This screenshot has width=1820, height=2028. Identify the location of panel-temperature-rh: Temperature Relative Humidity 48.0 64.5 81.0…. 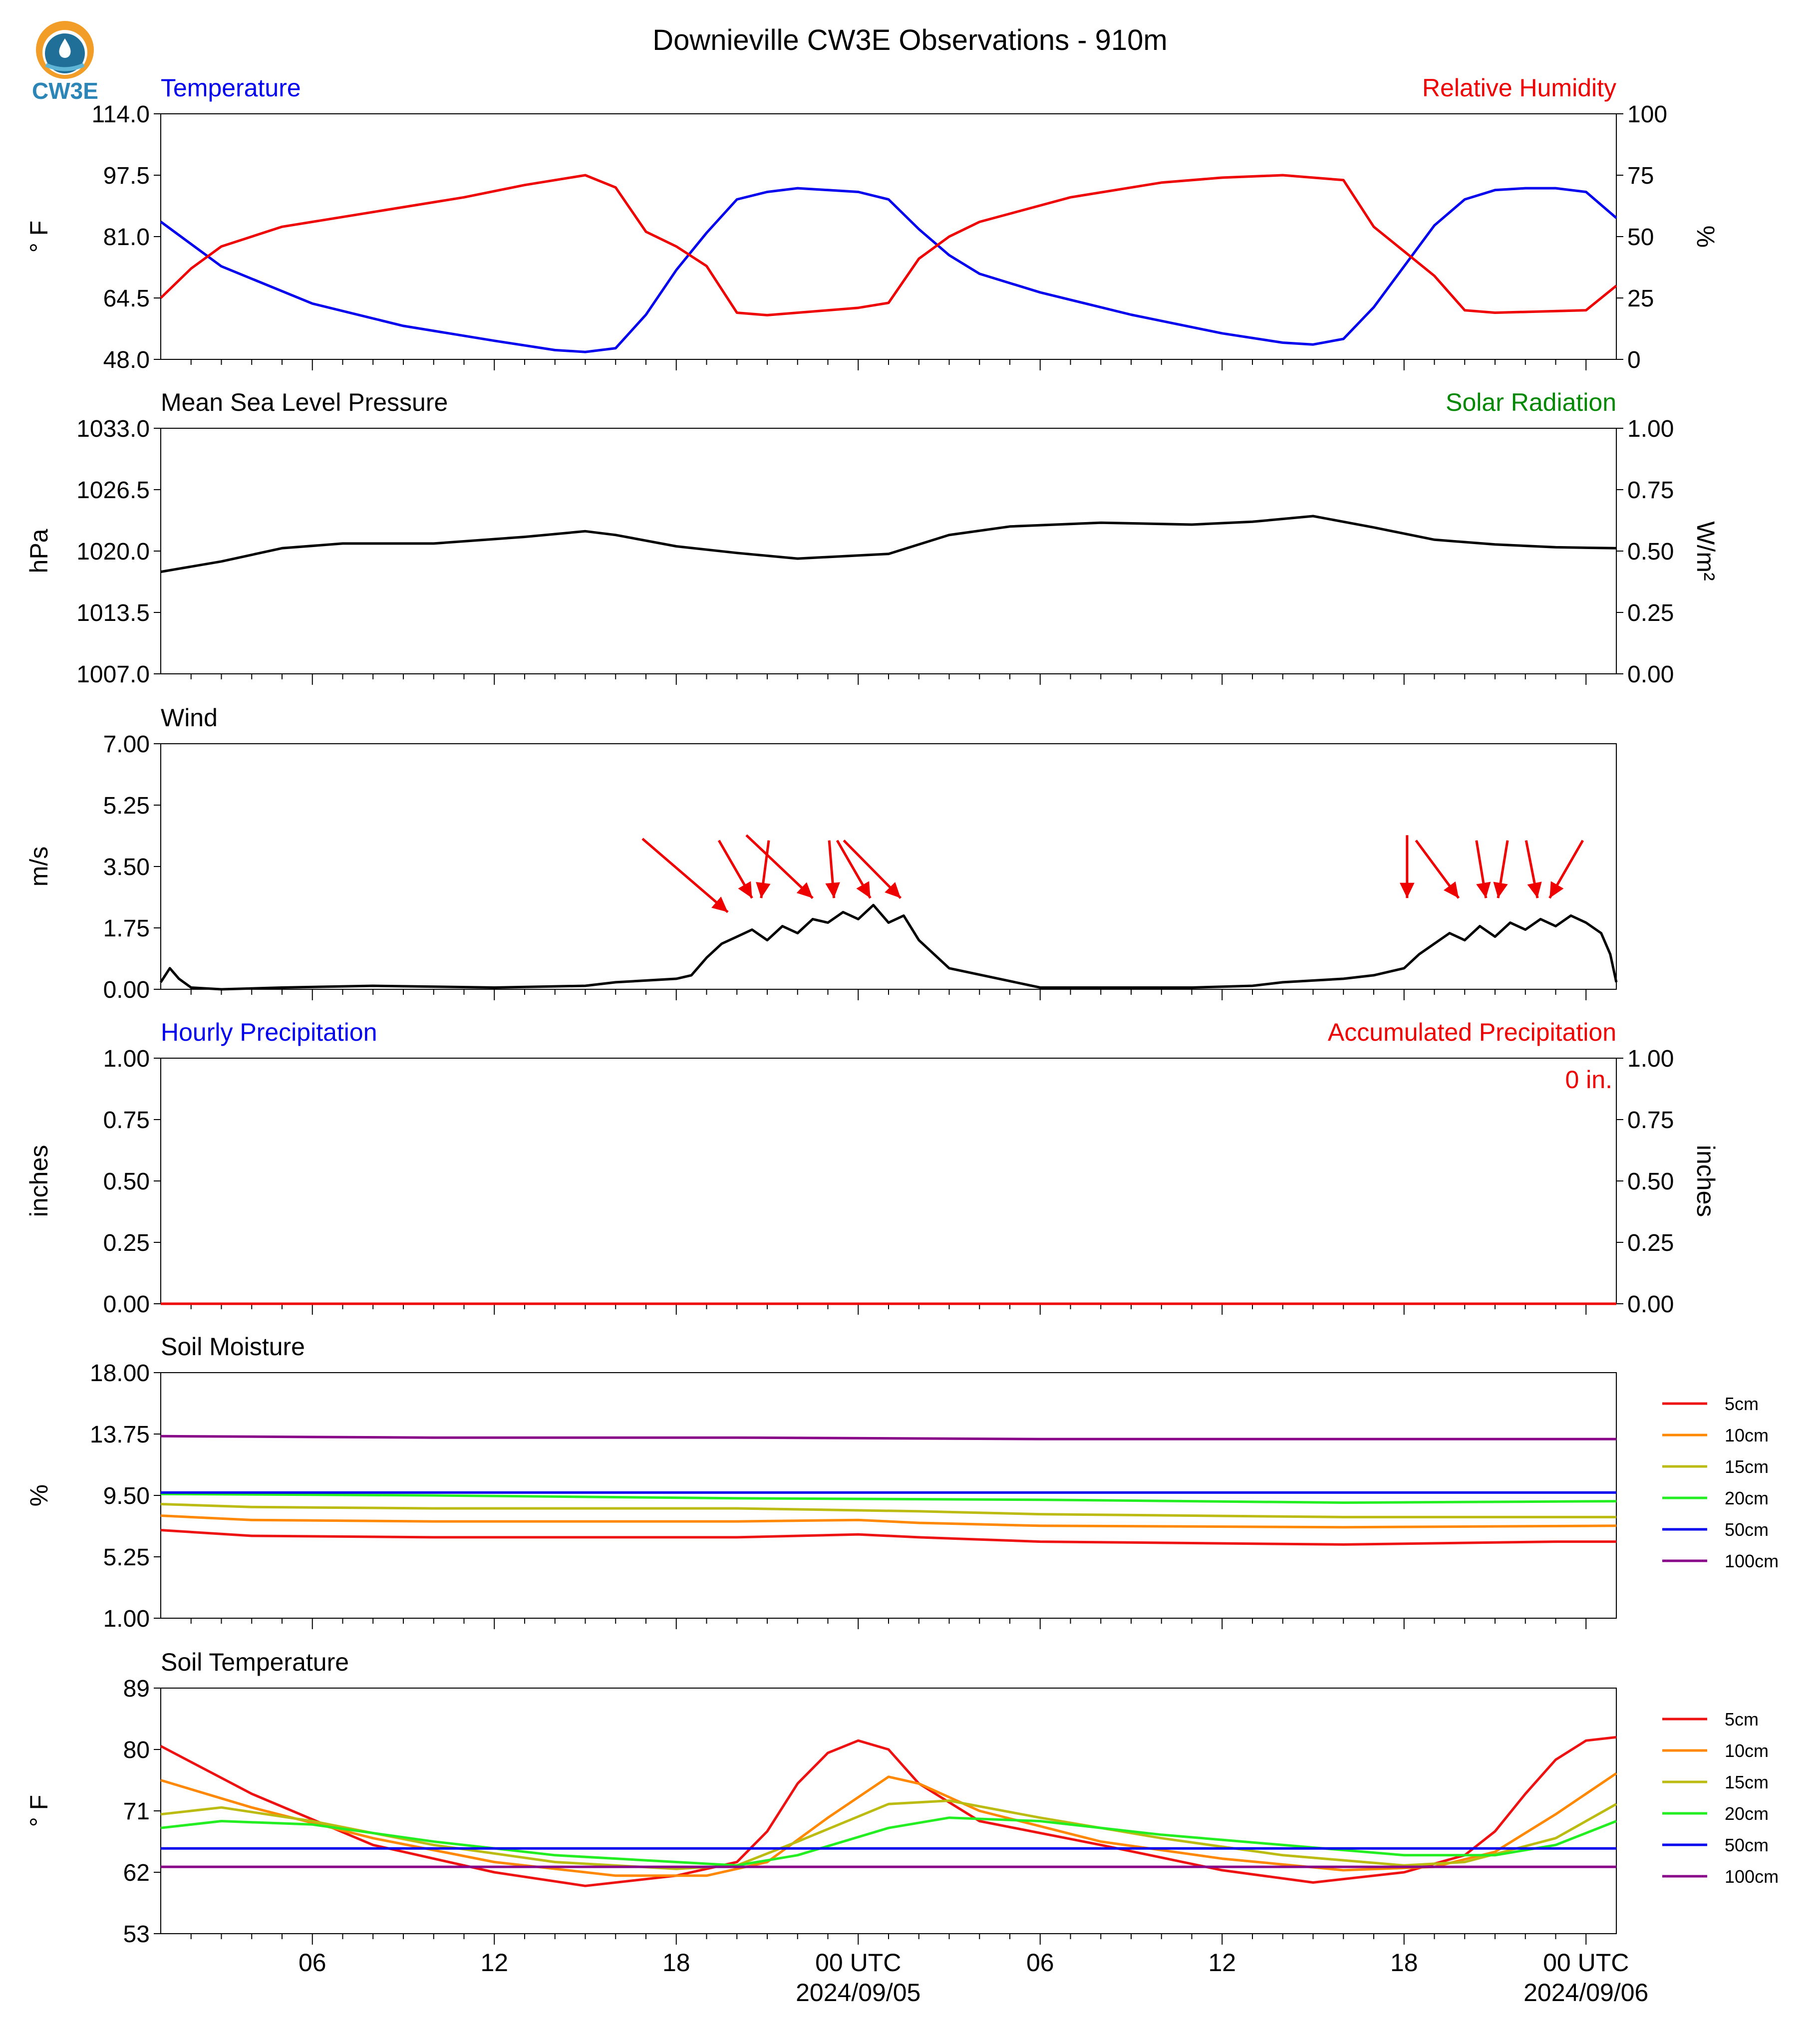
(872, 223).